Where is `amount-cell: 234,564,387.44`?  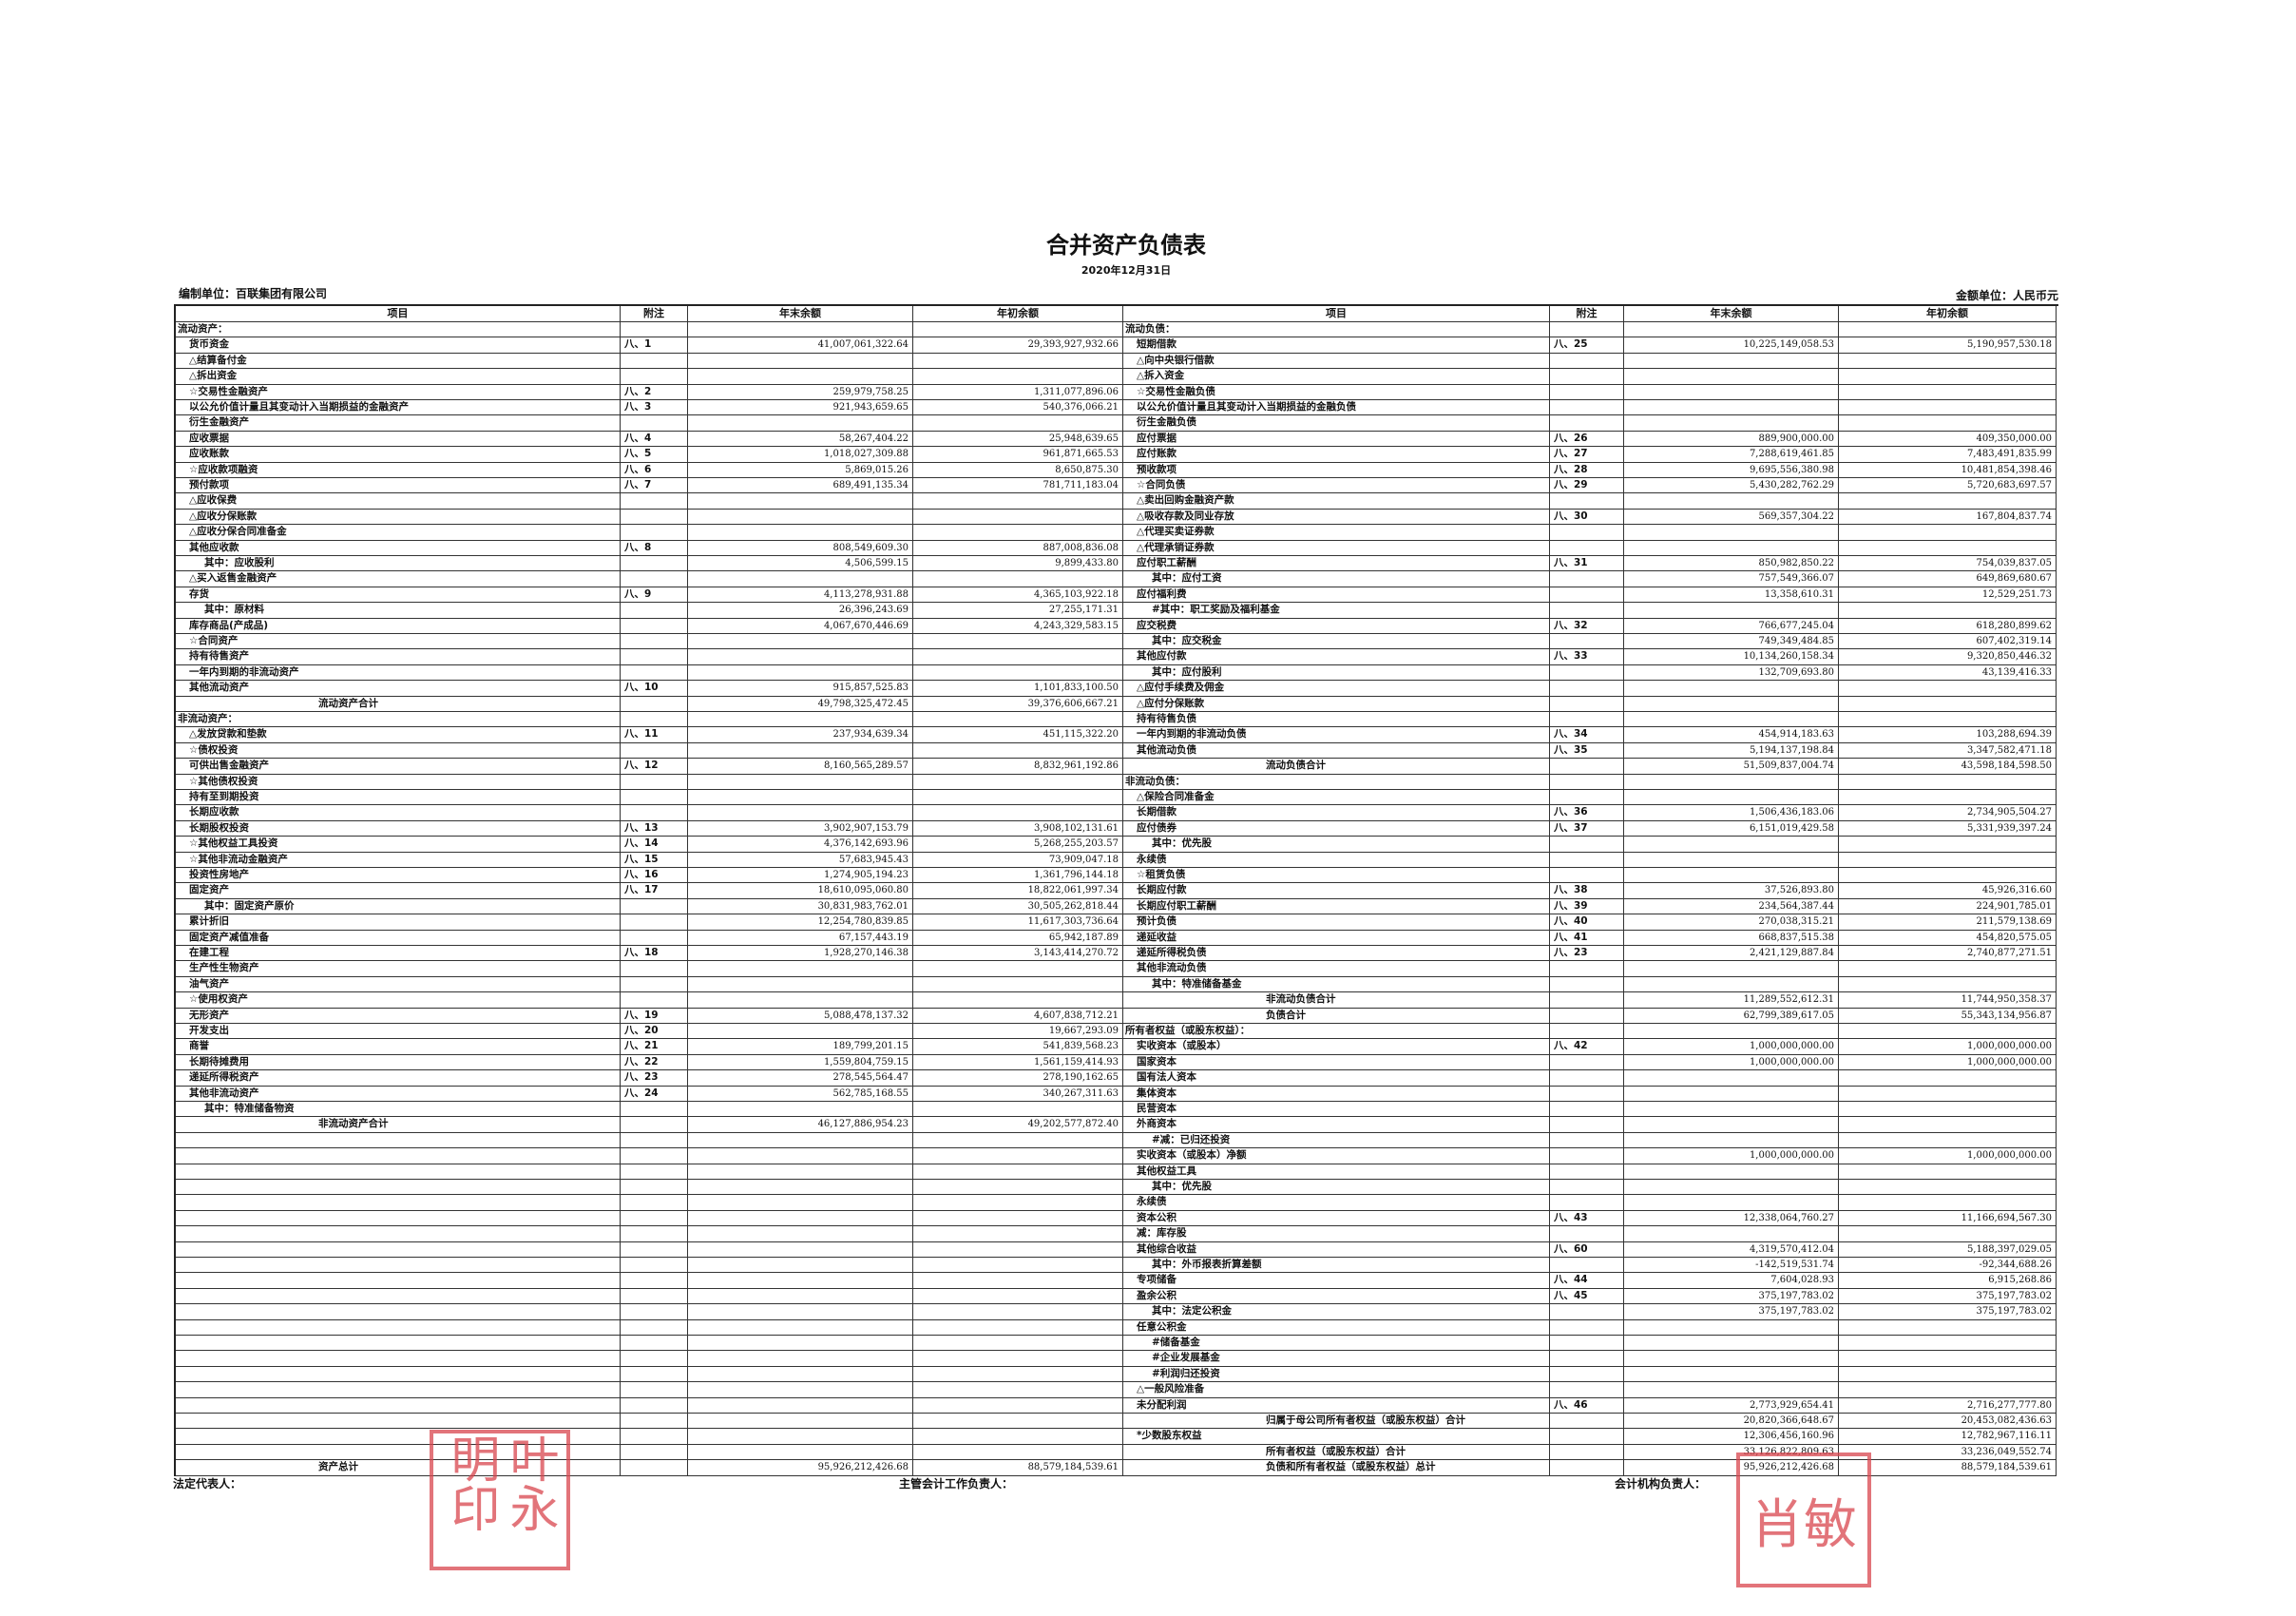
amount-cell: 234,564,387.44 is located at coordinates (1731, 906).